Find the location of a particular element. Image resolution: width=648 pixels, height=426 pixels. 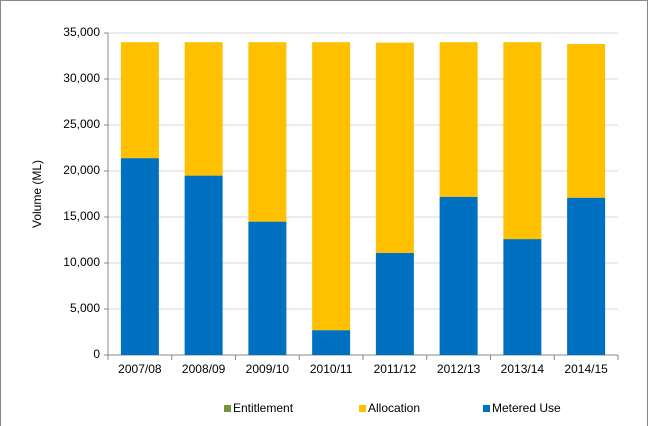

legend-label: Allocation is located at coordinates (394, 408).